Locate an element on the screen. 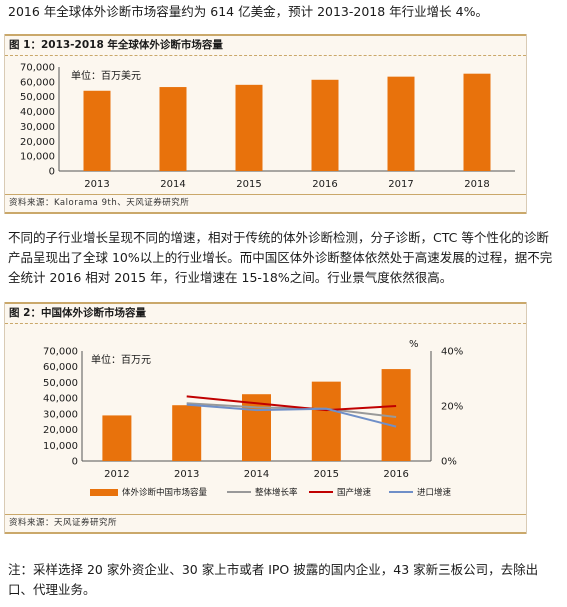 The height and width of the screenshot is (607, 567). unit-label: 单位：百万元 is located at coordinates (121, 359).